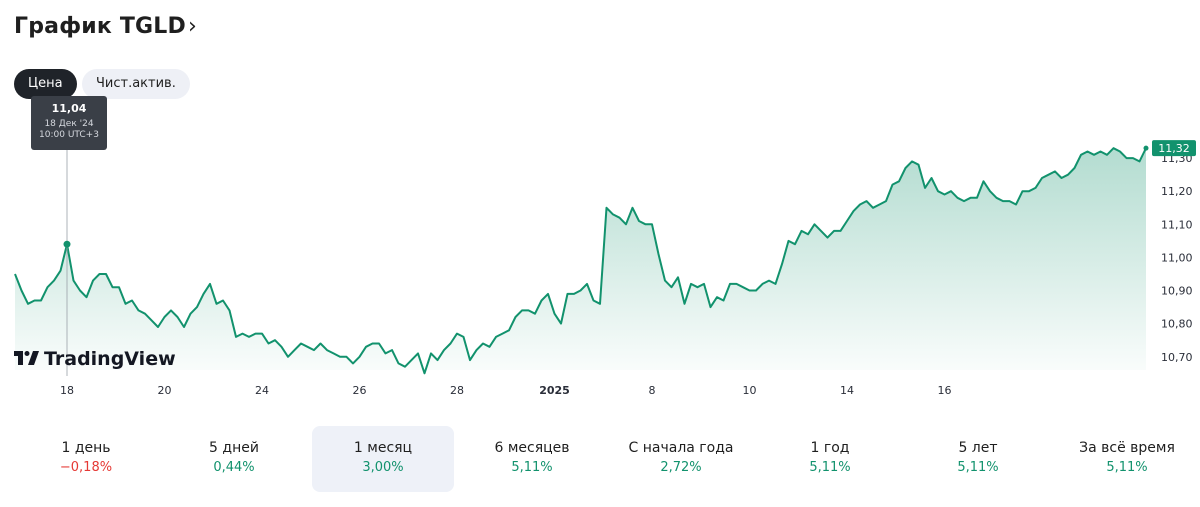  I want to click on period-label: 5 лет, so click(978, 448).